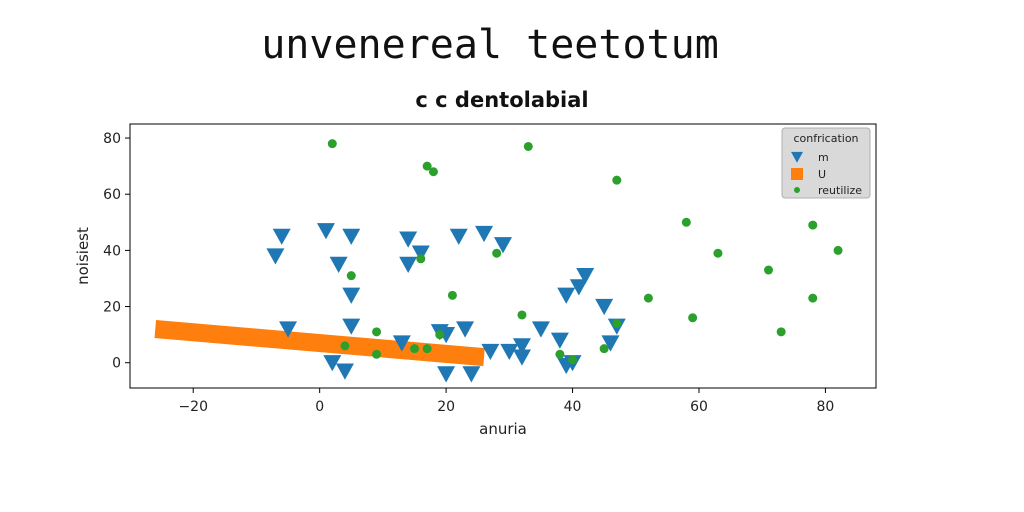  I want to click on legend-box, so click(826, 163).